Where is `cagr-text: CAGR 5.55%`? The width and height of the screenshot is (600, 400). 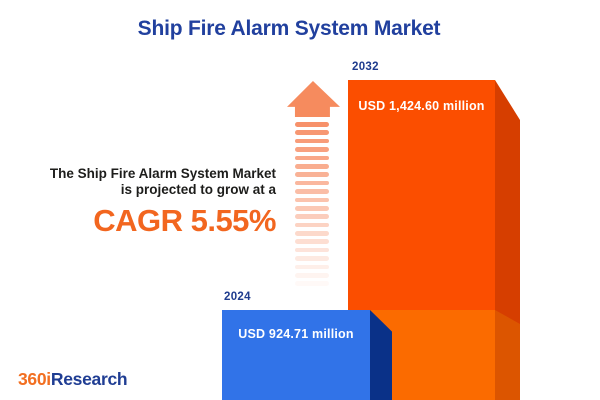
cagr-text: CAGR 5.55% is located at coordinates (184, 220).